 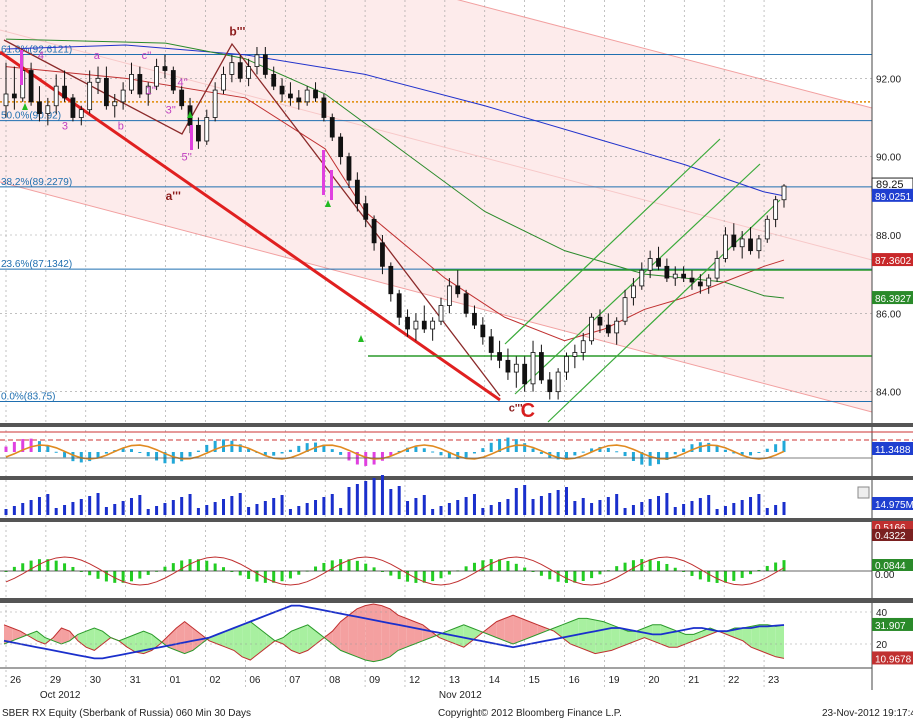 I want to click on date-tick-label: 01, so click(x=176, y=680).